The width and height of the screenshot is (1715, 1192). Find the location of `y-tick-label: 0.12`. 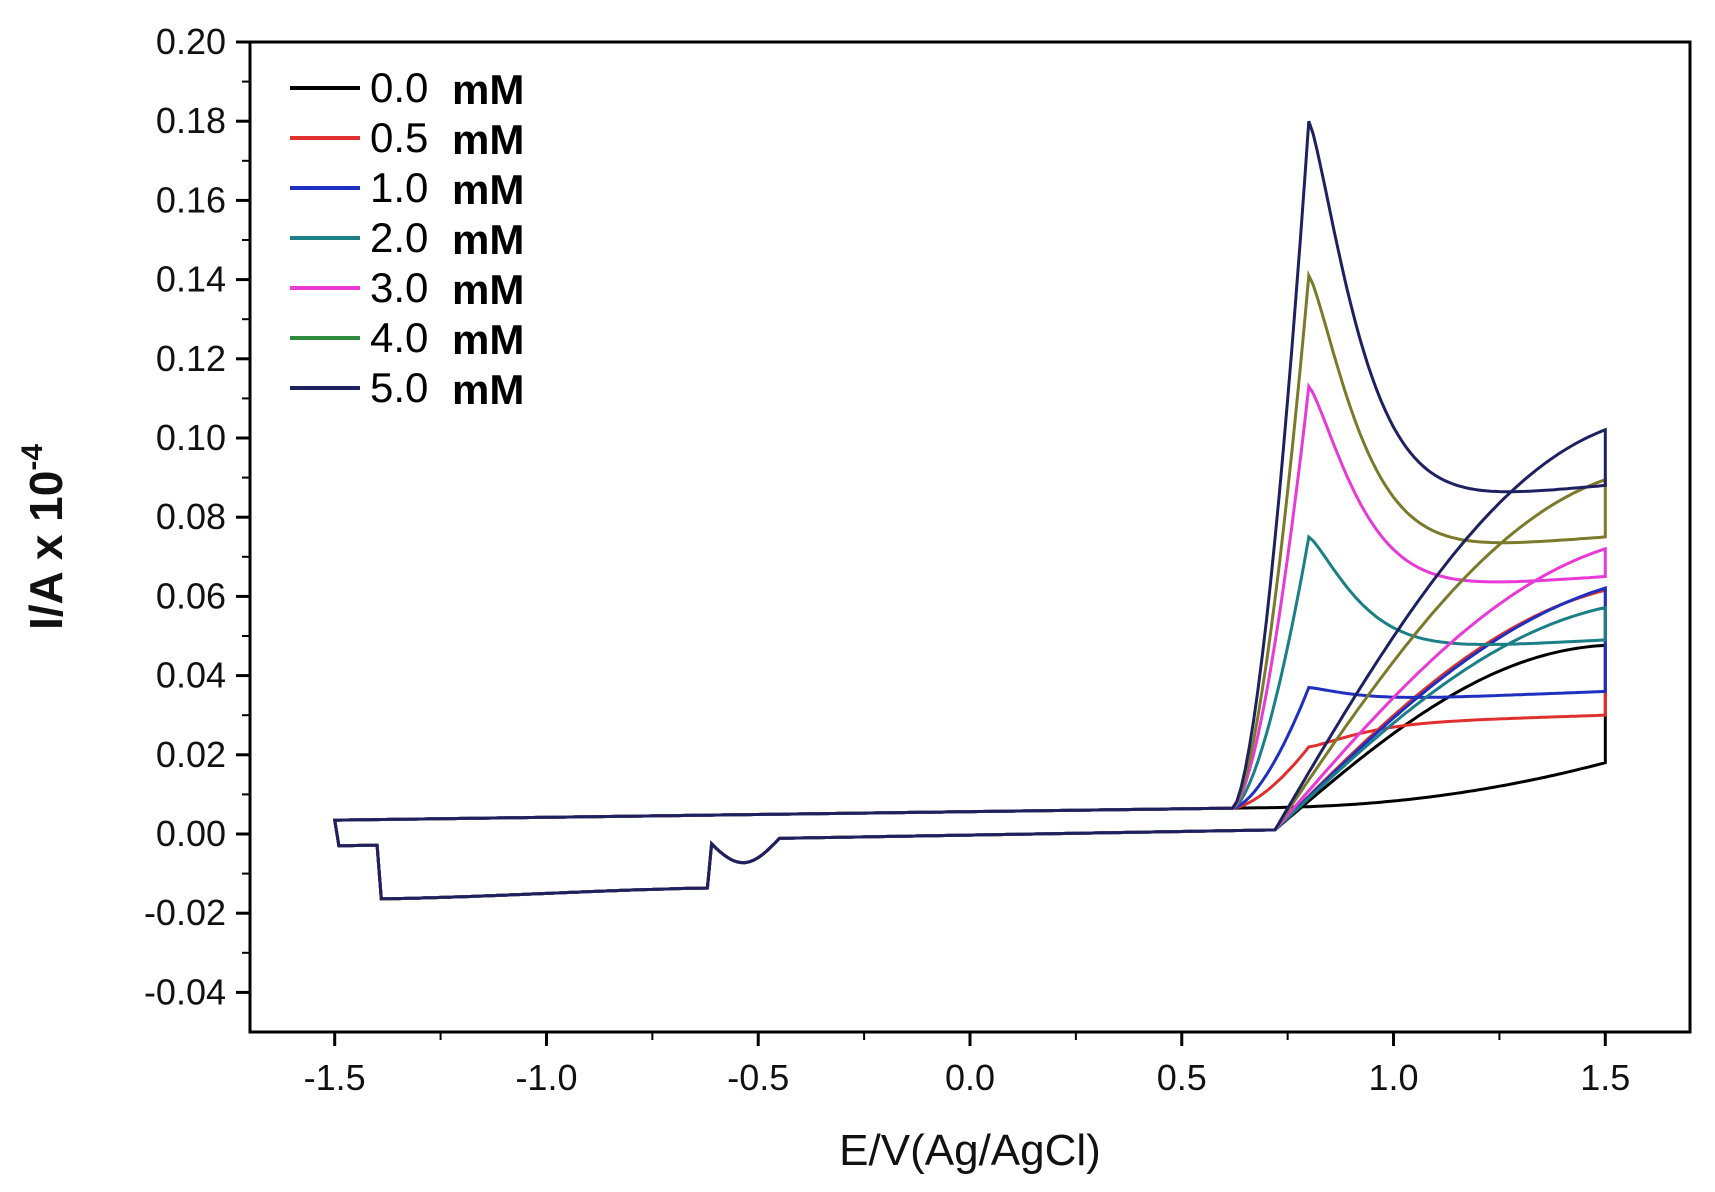

y-tick-label: 0.12 is located at coordinates (191, 358).